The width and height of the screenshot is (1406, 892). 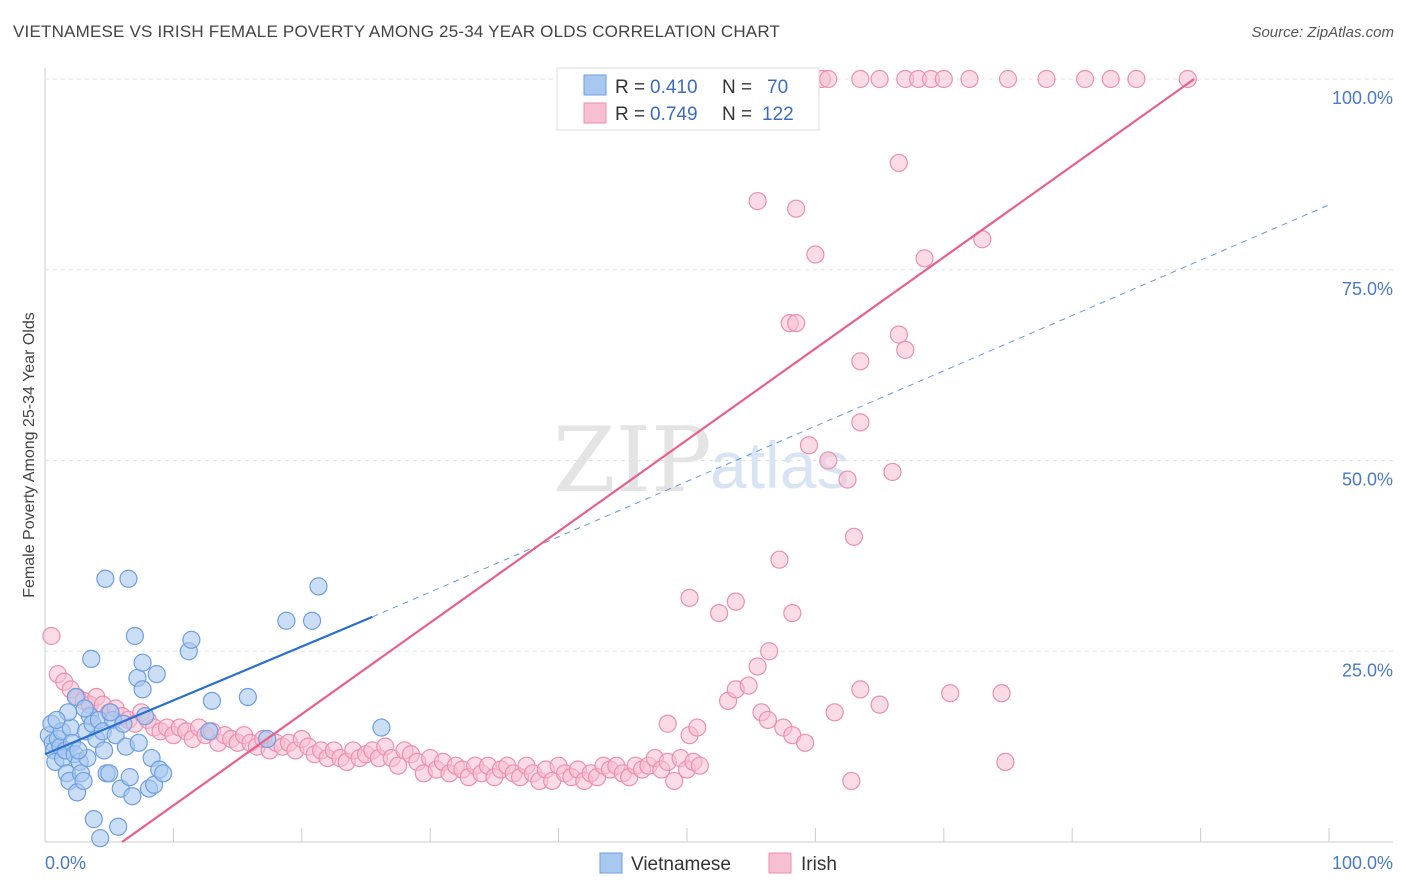 What do you see at coordinates (595, 113) in the screenshot?
I see `stats-swatch-irish` at bounding box center [595, 113].